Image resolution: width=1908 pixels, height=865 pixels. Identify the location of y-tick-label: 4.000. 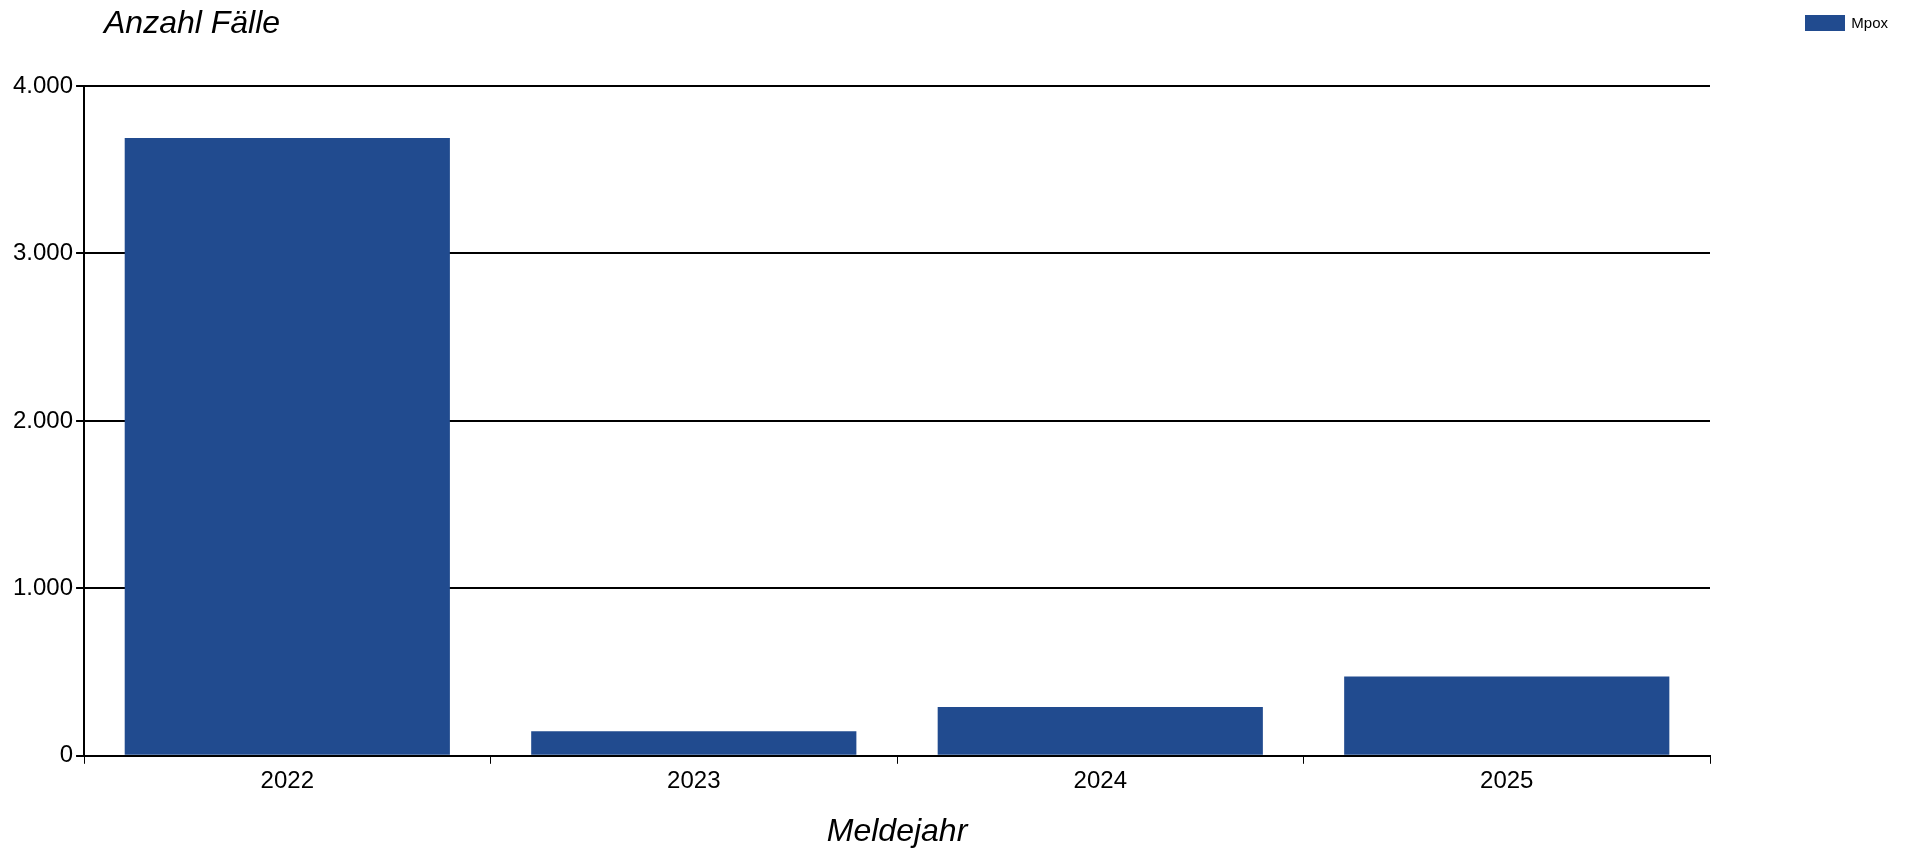
(43, 84).